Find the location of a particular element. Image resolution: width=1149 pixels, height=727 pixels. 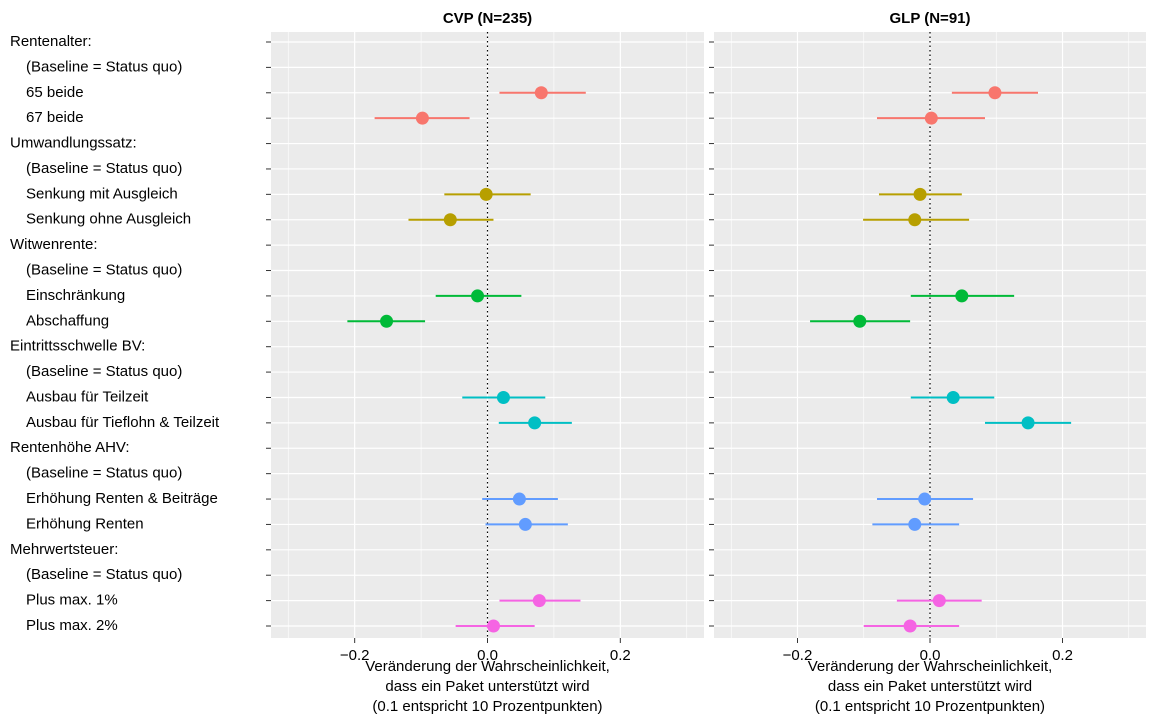

y-tick-label: Rentenalter: is located at coordinates (51, 41).